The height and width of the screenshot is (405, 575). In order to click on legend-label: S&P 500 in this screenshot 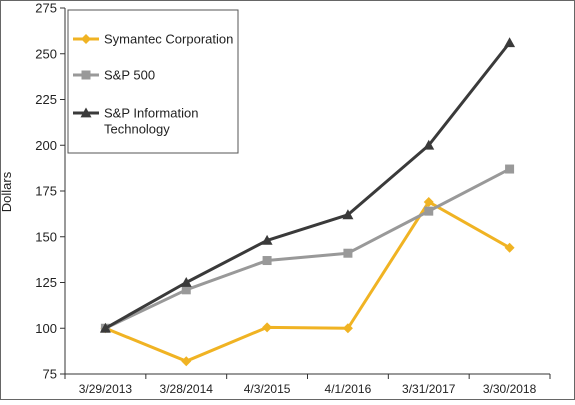, I will do `click(129, 75)`.